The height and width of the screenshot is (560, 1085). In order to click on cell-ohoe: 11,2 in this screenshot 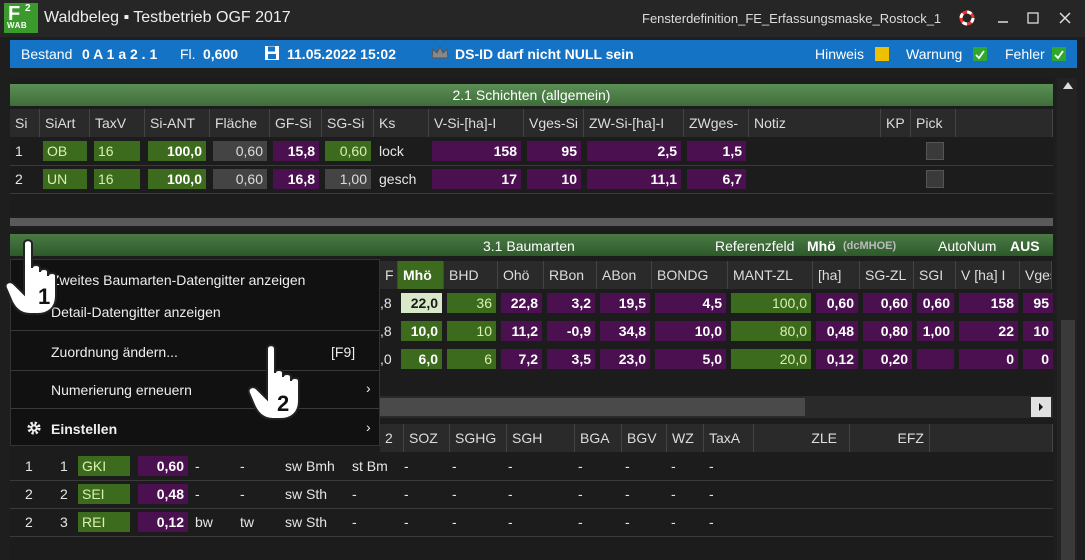, I will do `click(521, 331)`.